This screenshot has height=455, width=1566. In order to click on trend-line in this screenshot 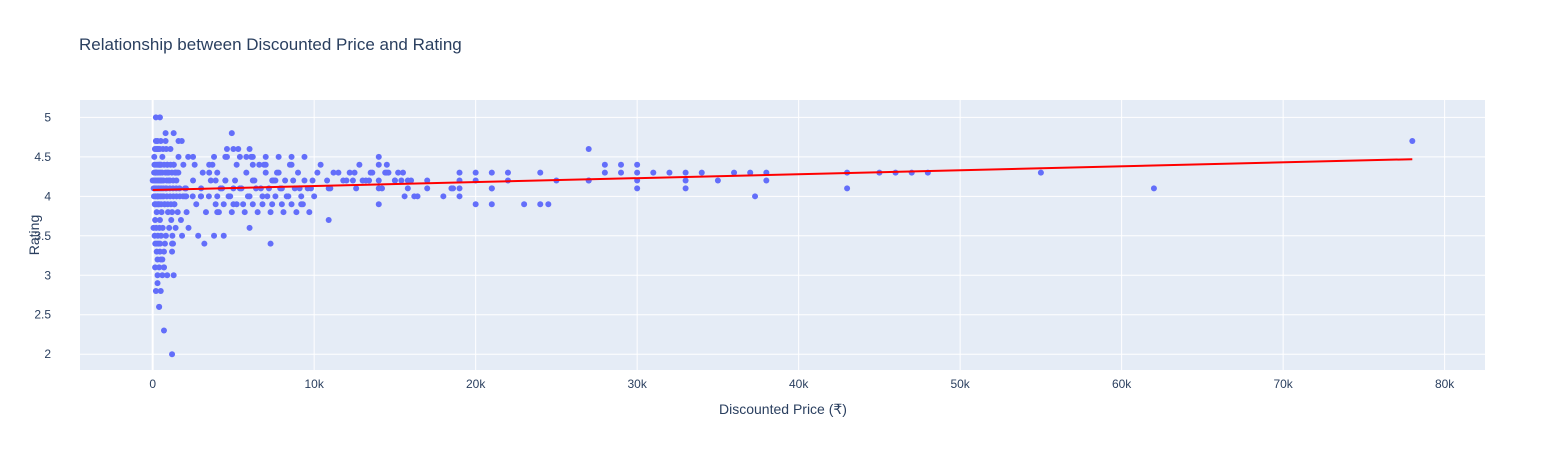, I will do `click(782, 174)`.